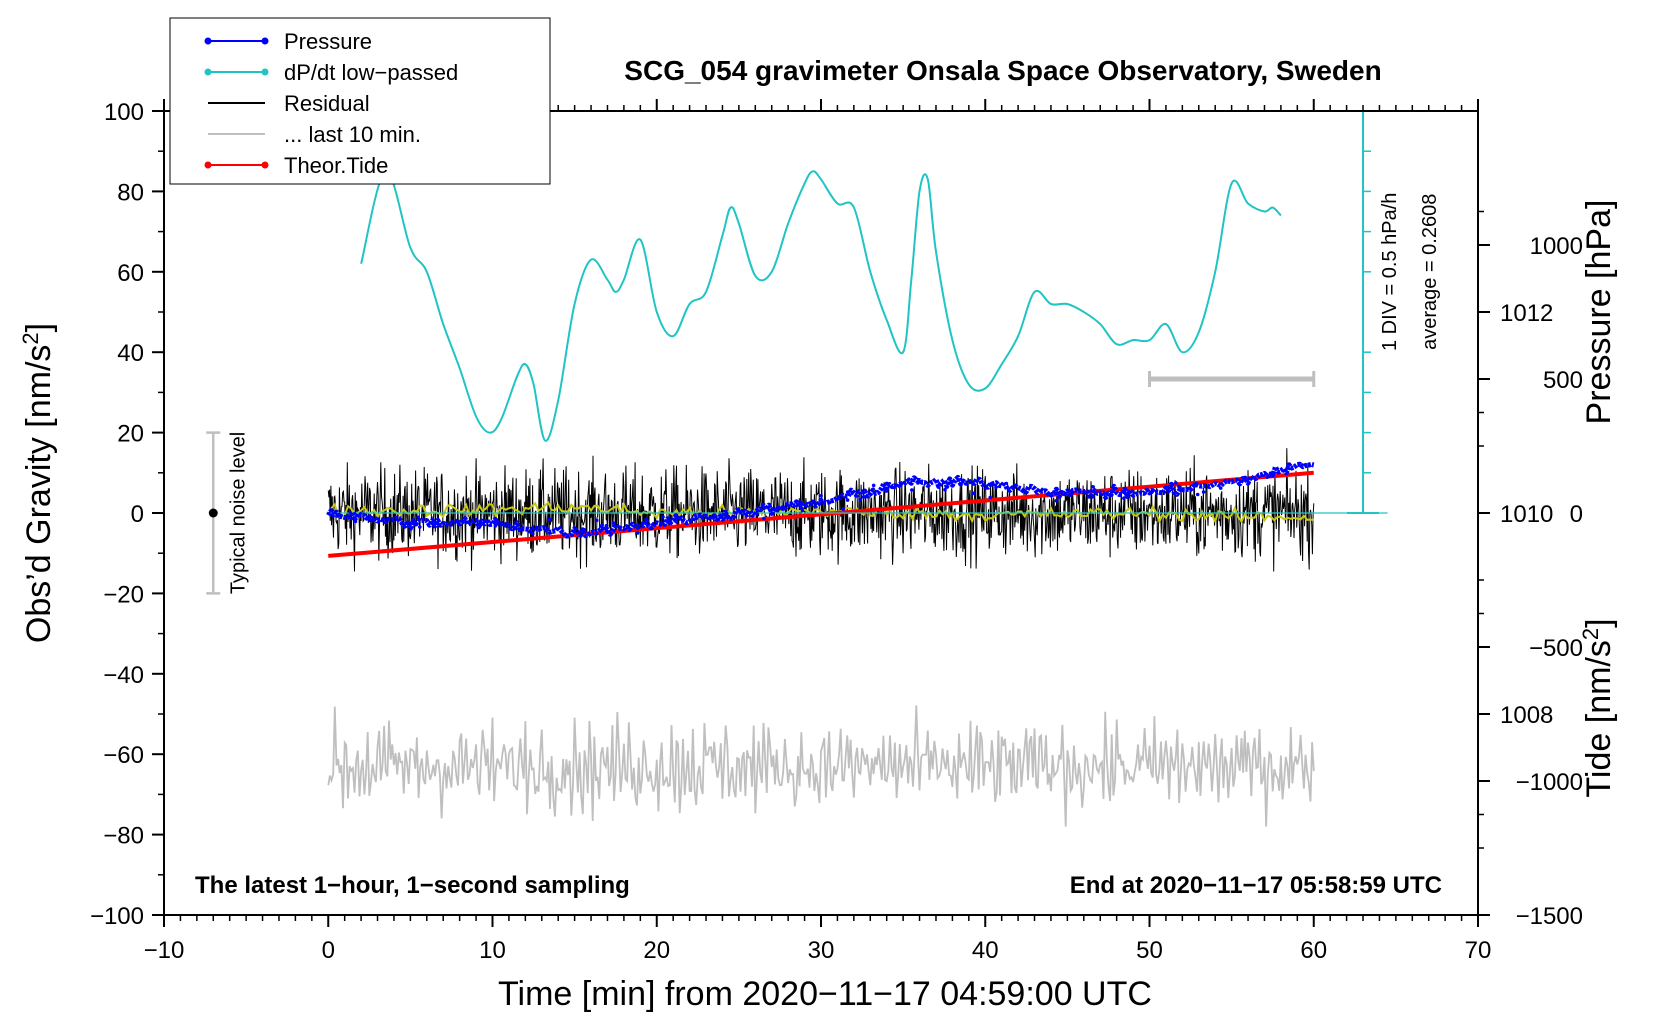  Describe the element at coordinates (130, 192) in the screenshot. I see `y-tick-label: 80` at that location.